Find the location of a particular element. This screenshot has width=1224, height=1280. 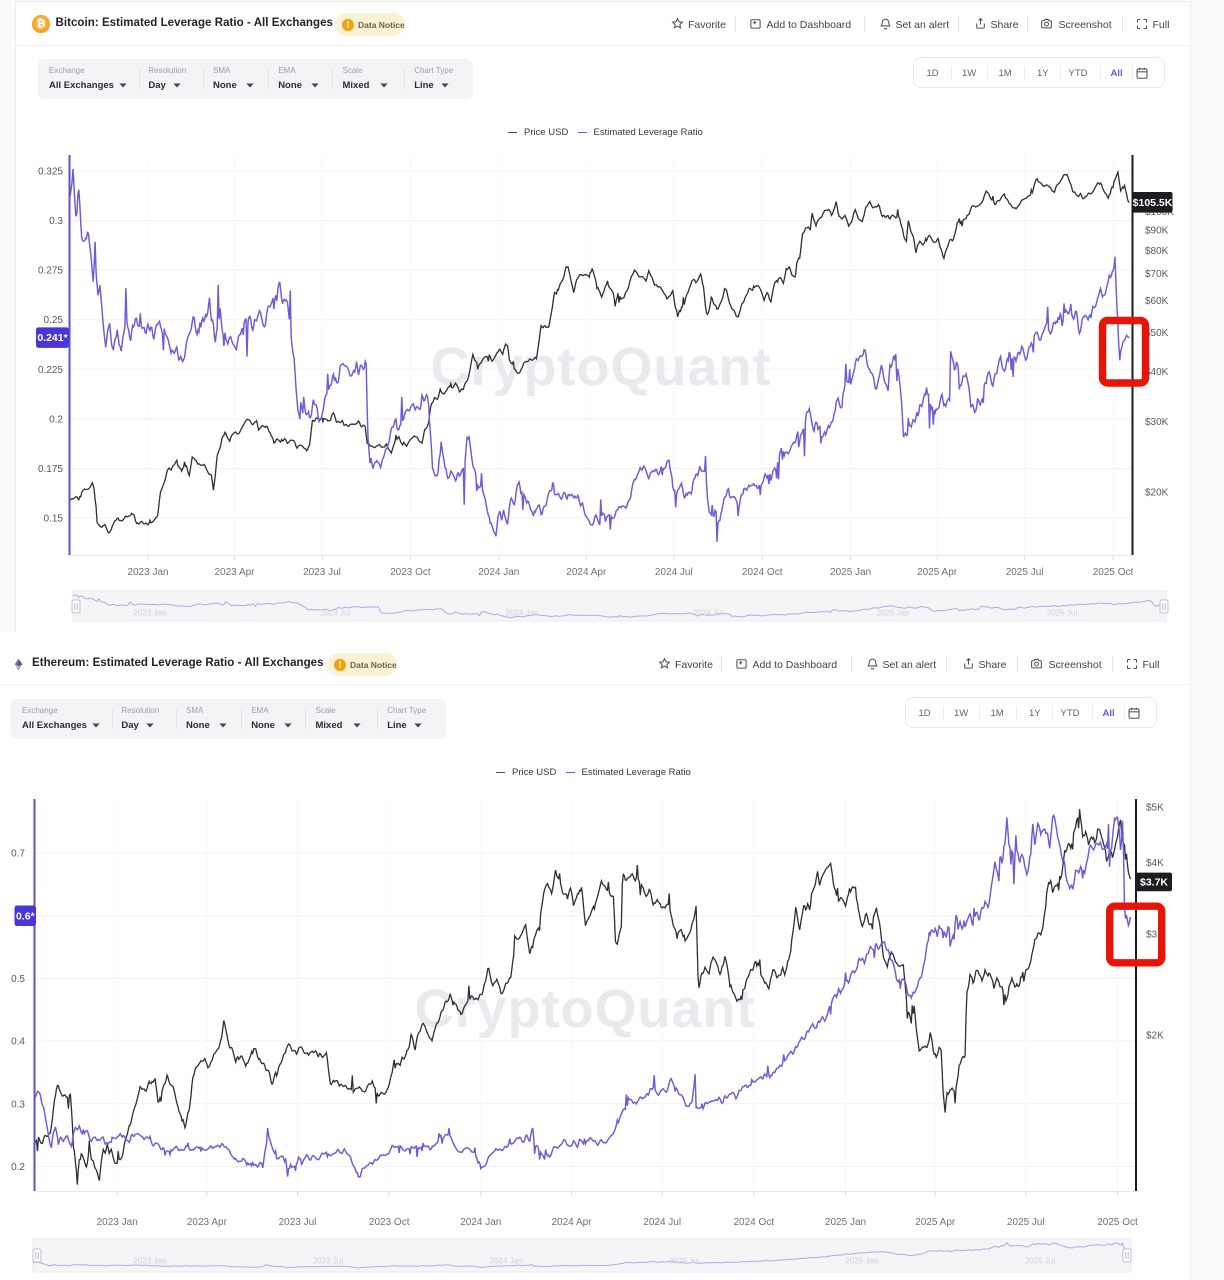

svg-text: $3K is located at coordinates (1155, 935).